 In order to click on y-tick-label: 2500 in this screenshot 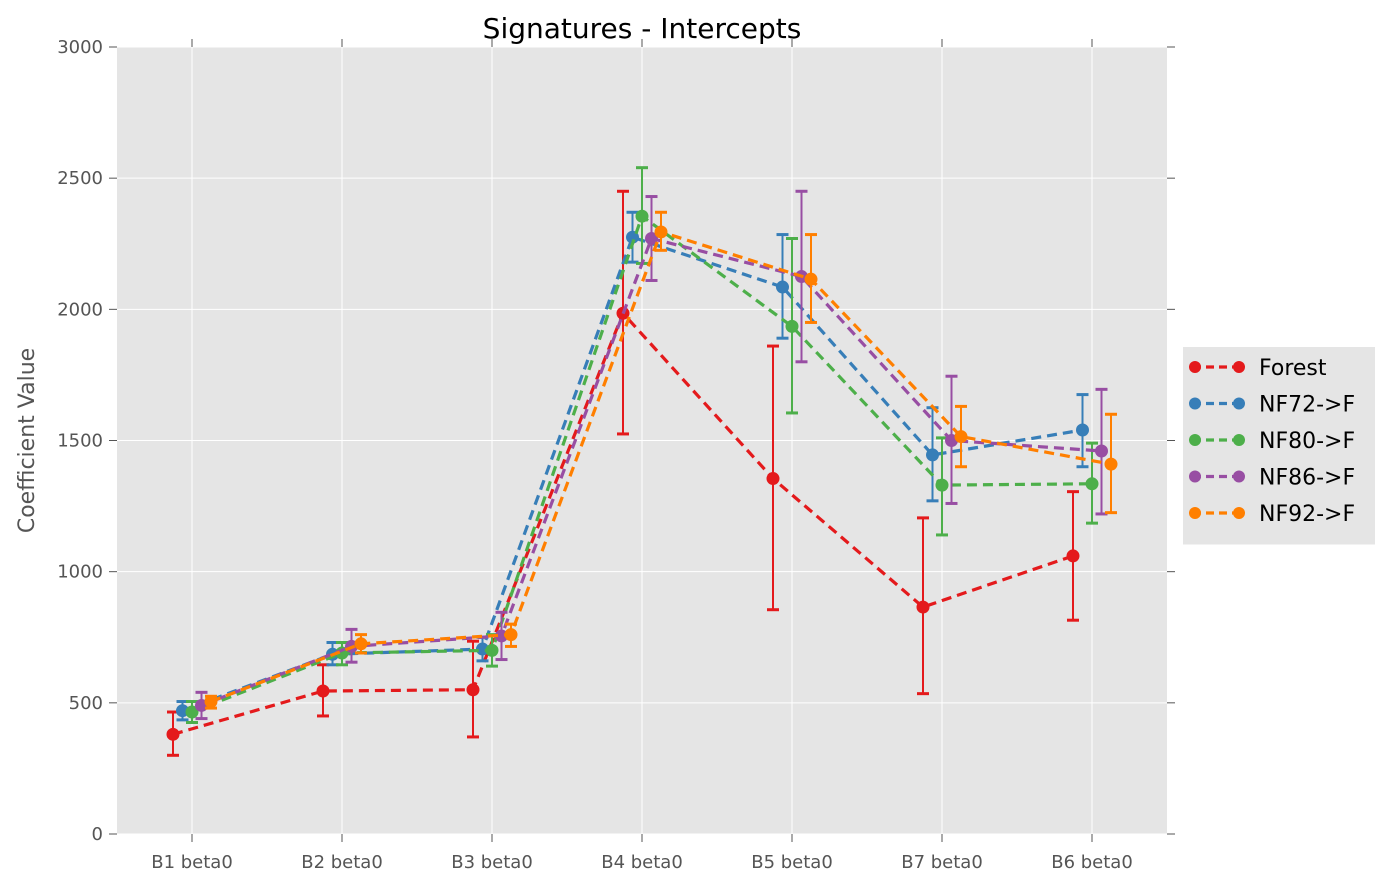, I will do `click(80, 178)`.